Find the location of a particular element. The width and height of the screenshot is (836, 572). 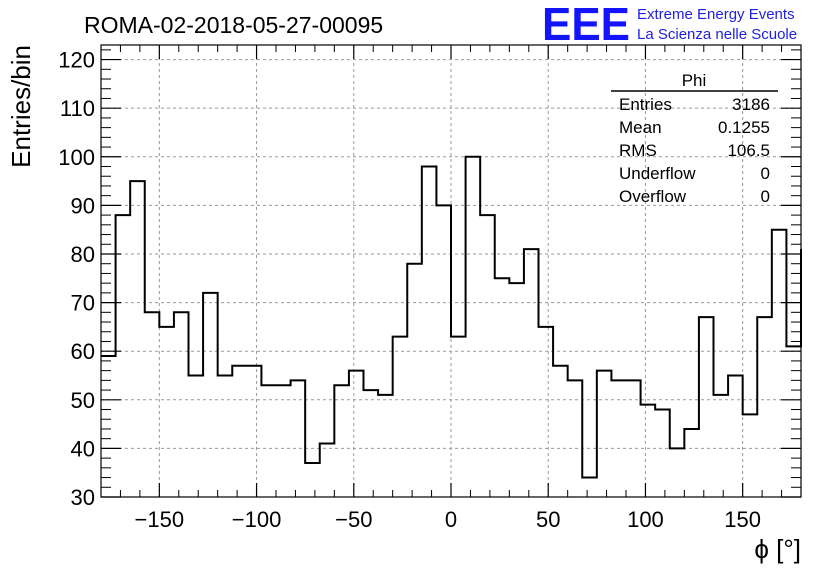

x-tick-label: 0 is located at coordinates (451, 519).